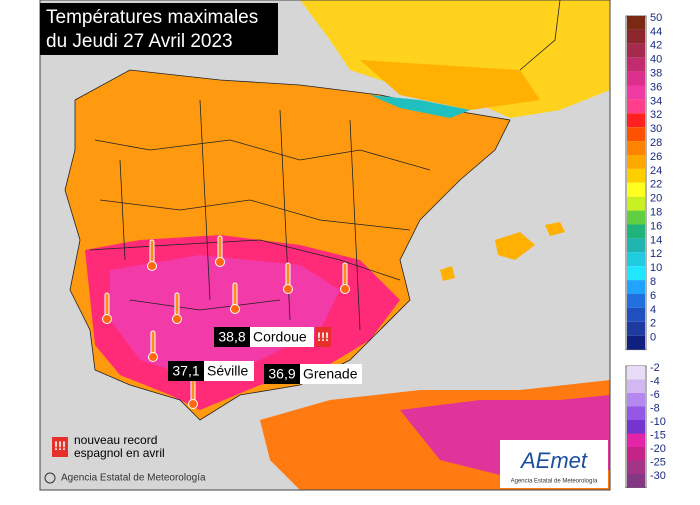 This screenshot has height=505, width=700. Describe the element at coordinates (656, 74) in the screenshot. I see `scale-label: 38` at that location.